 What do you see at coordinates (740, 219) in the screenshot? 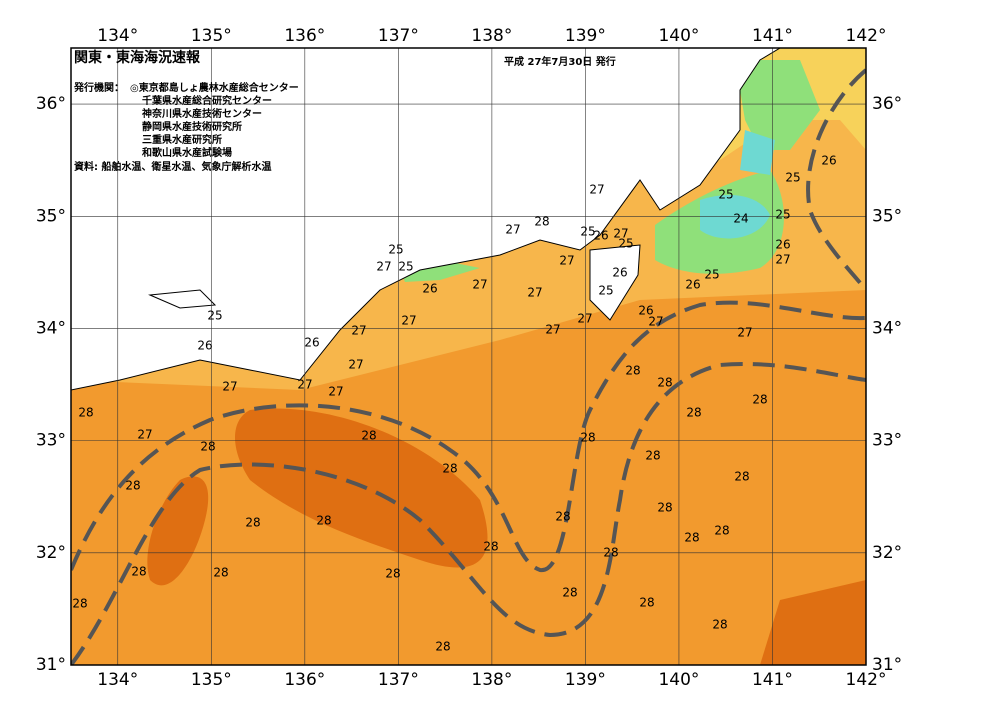
I see `contour-label: 24` at bounding box center [740, 219].